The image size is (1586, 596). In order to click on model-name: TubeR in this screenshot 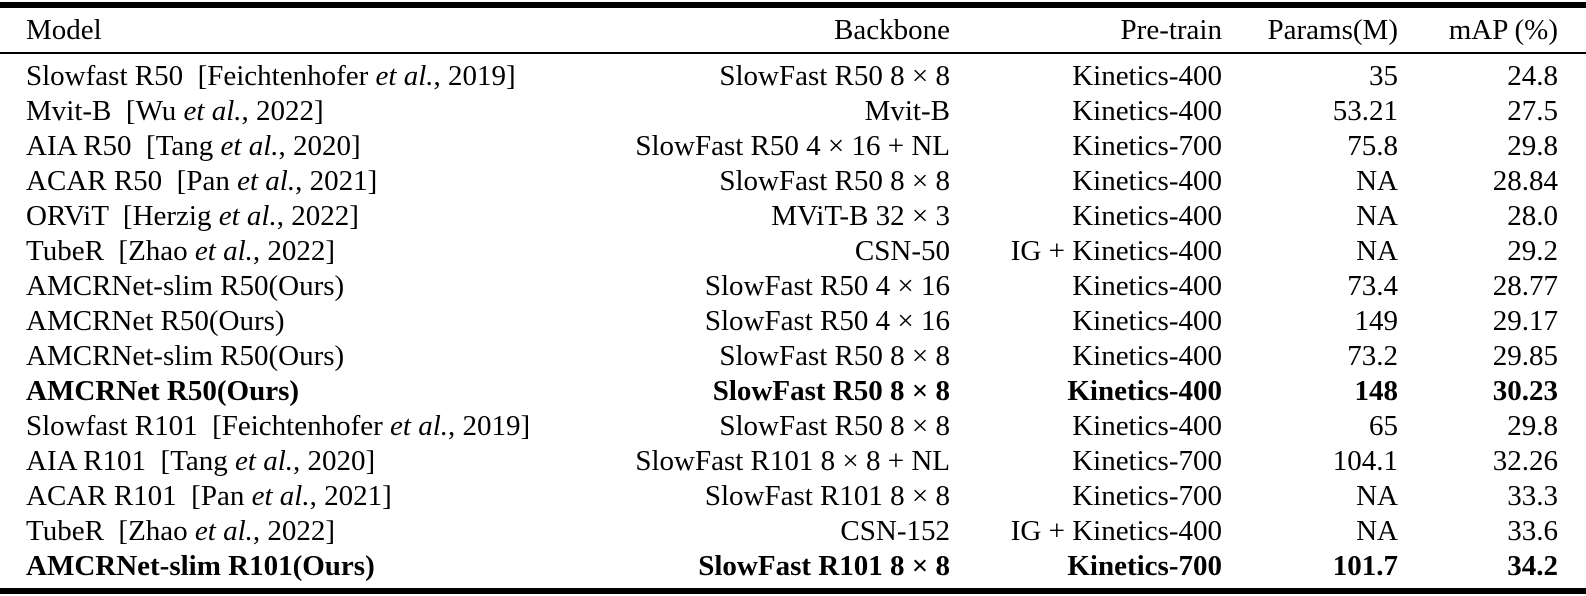, I will do `click(65, 531)`.